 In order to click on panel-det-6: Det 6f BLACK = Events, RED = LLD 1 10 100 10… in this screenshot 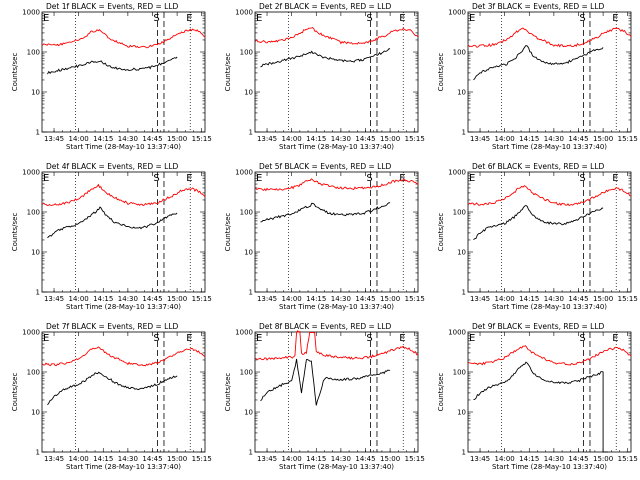, I will do `click(537, 236)`.